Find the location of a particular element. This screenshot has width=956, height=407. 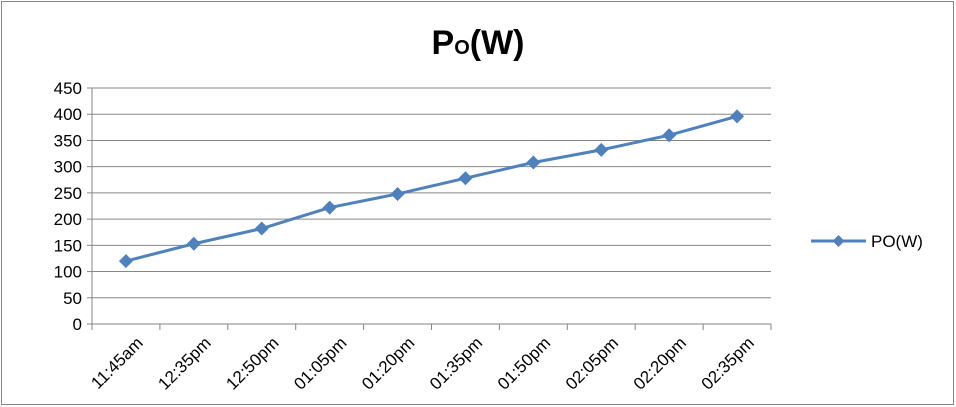

chart-title-tail: (W) is located at coordinates (497, 43).